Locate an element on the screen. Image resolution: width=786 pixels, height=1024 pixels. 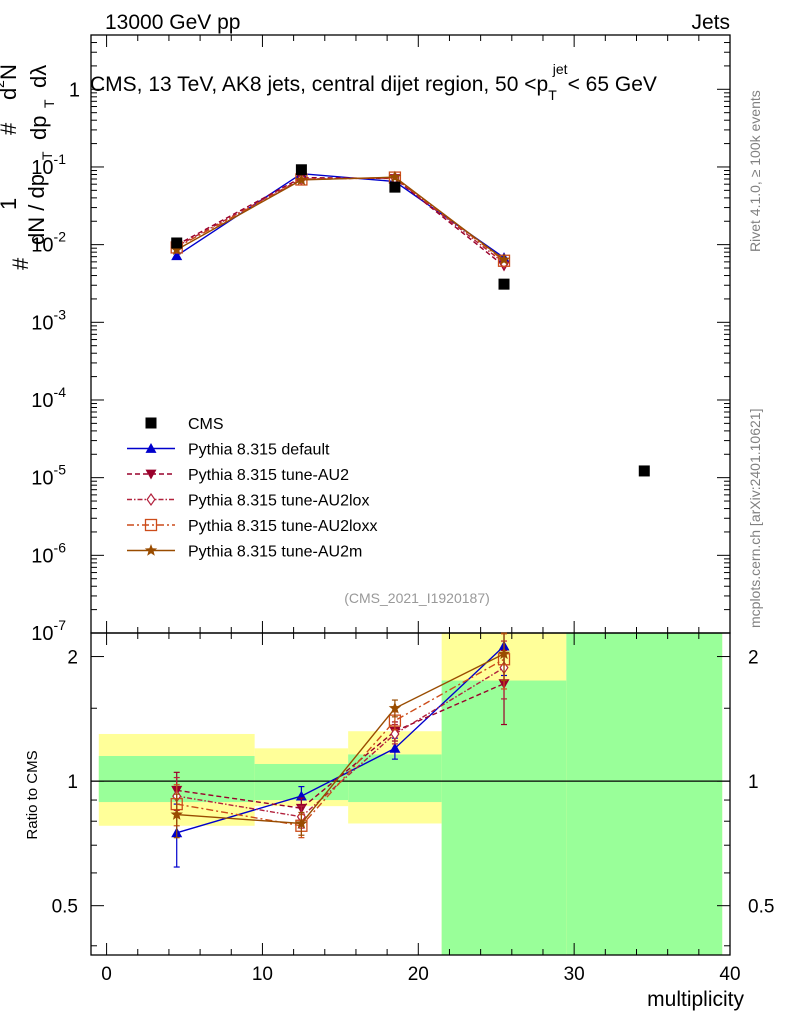
legend-item-1: Pythia 8.315 default is located at coordinates (228, 450).